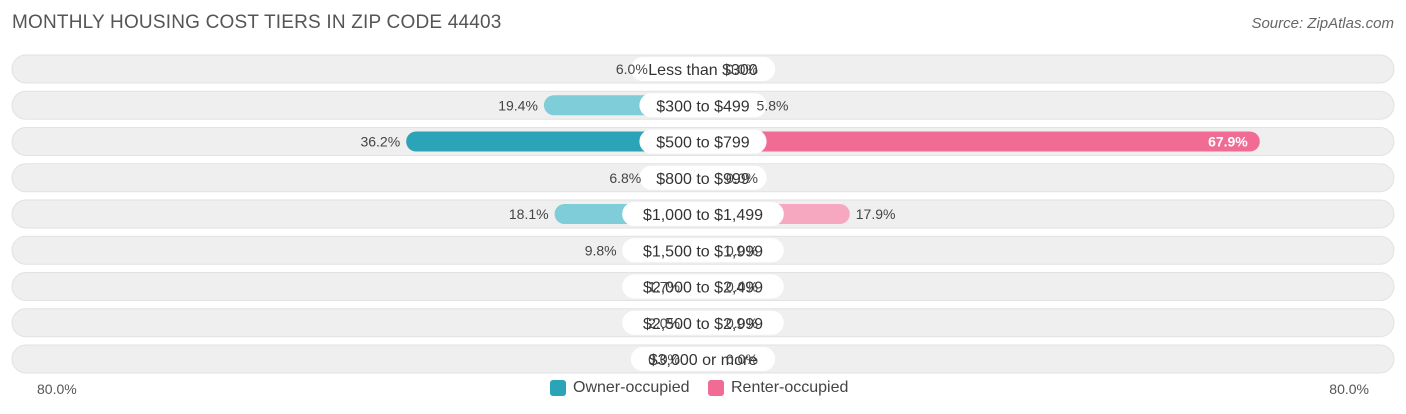  Describe the element at coordinates (57, 389) in the screenshot. I see `axis-label-left: 80.0%` at that location.